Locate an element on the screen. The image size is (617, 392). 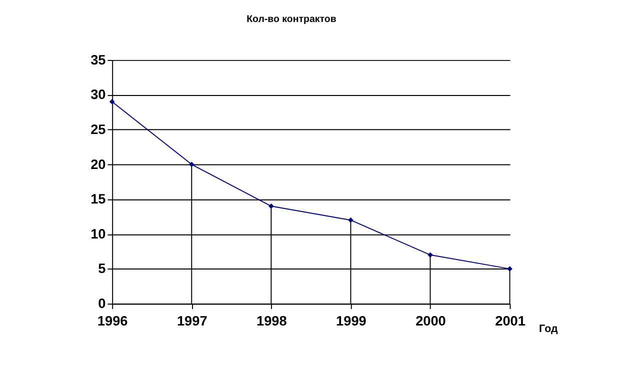
y-tick-label: 25 is located at coordinates (98, 129).